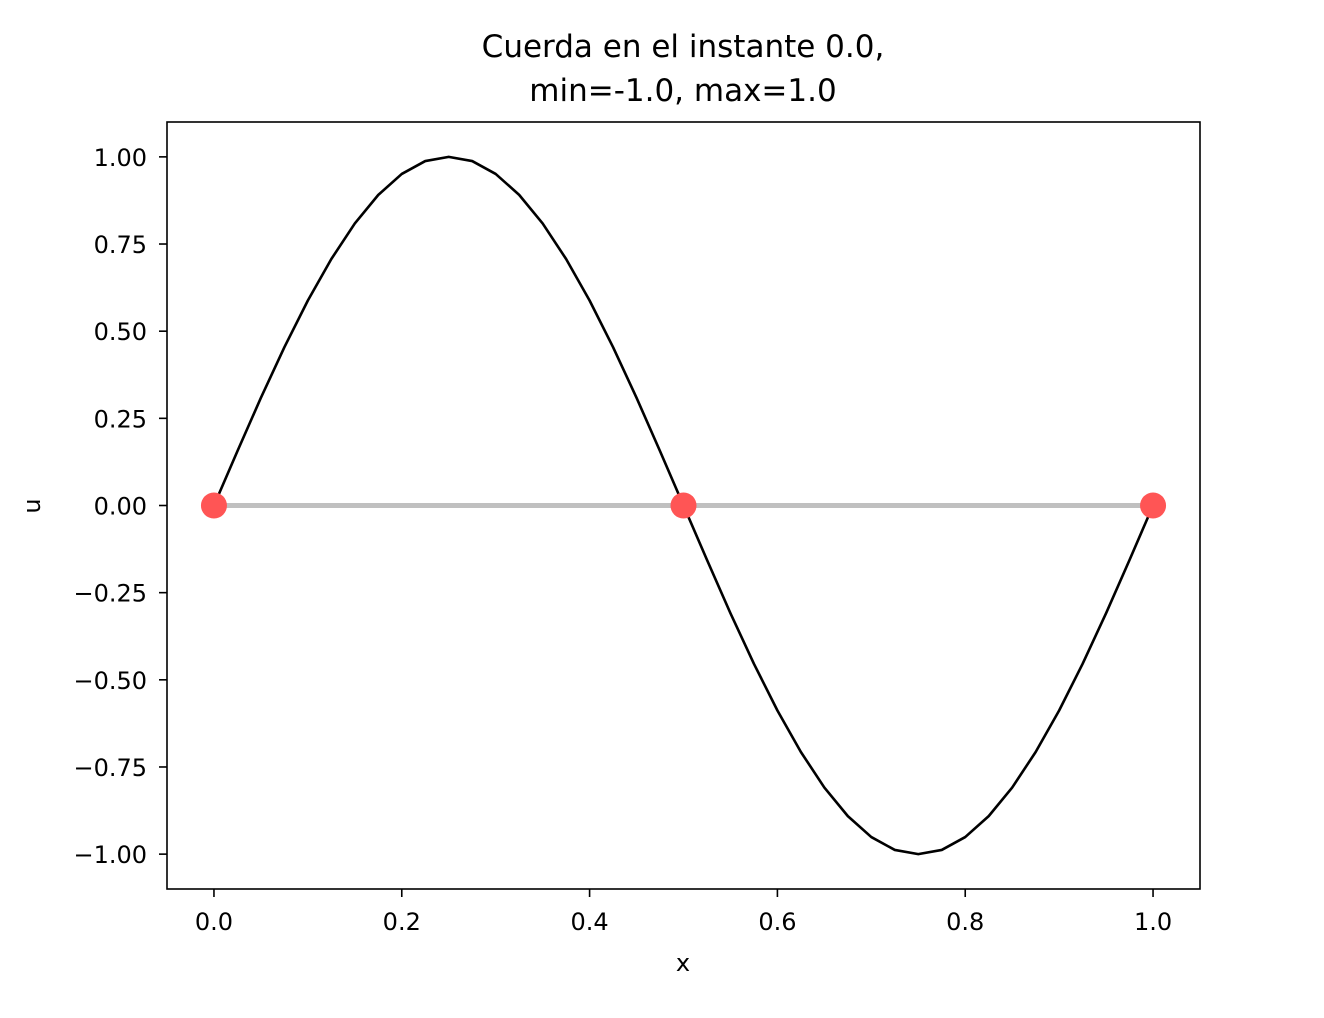 This screenshot has width=1324, height=1018. What do you see at coordinates (590, 922) in the screenshot?
I see `x-tick-label: 0.4` at bounding box center [590, 922].